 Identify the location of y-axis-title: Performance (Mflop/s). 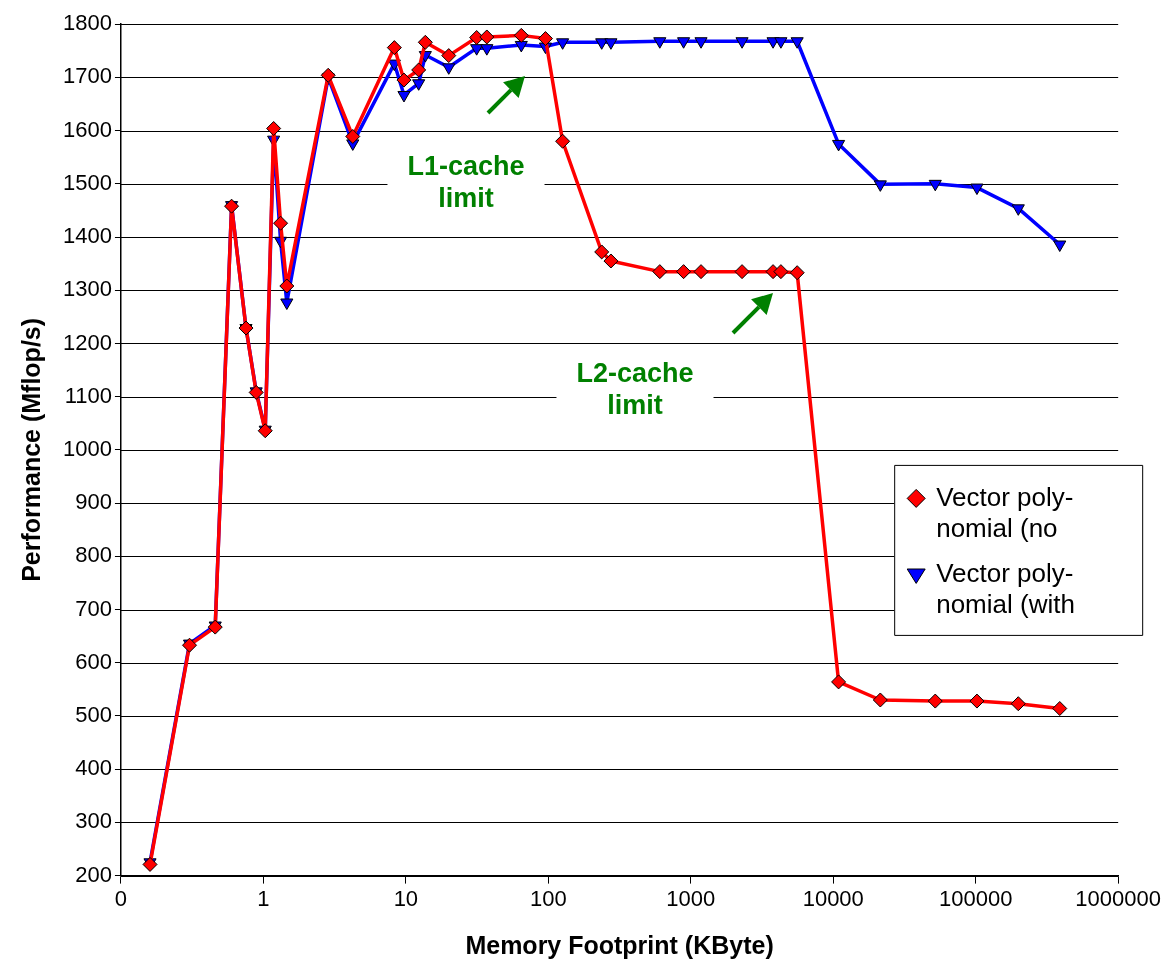
(30, 449).